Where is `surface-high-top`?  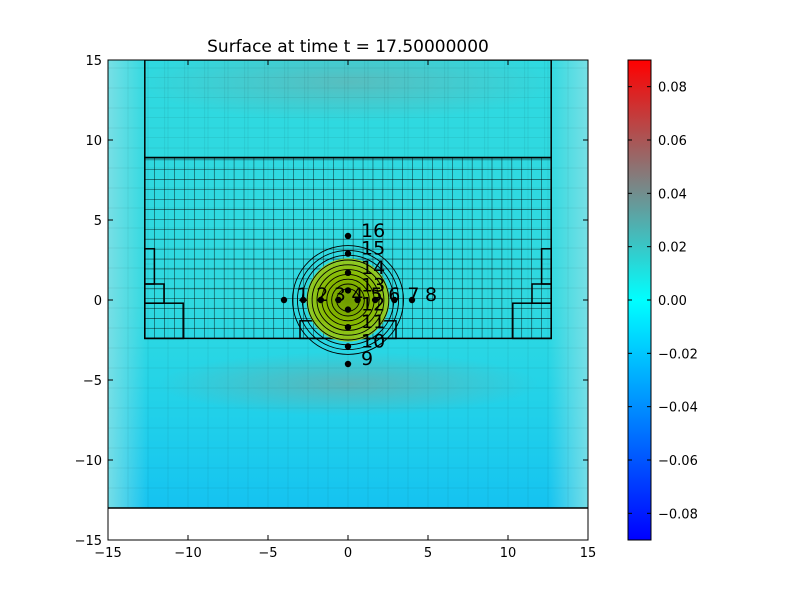 surface-high-top is located at coordinates (348, 91).